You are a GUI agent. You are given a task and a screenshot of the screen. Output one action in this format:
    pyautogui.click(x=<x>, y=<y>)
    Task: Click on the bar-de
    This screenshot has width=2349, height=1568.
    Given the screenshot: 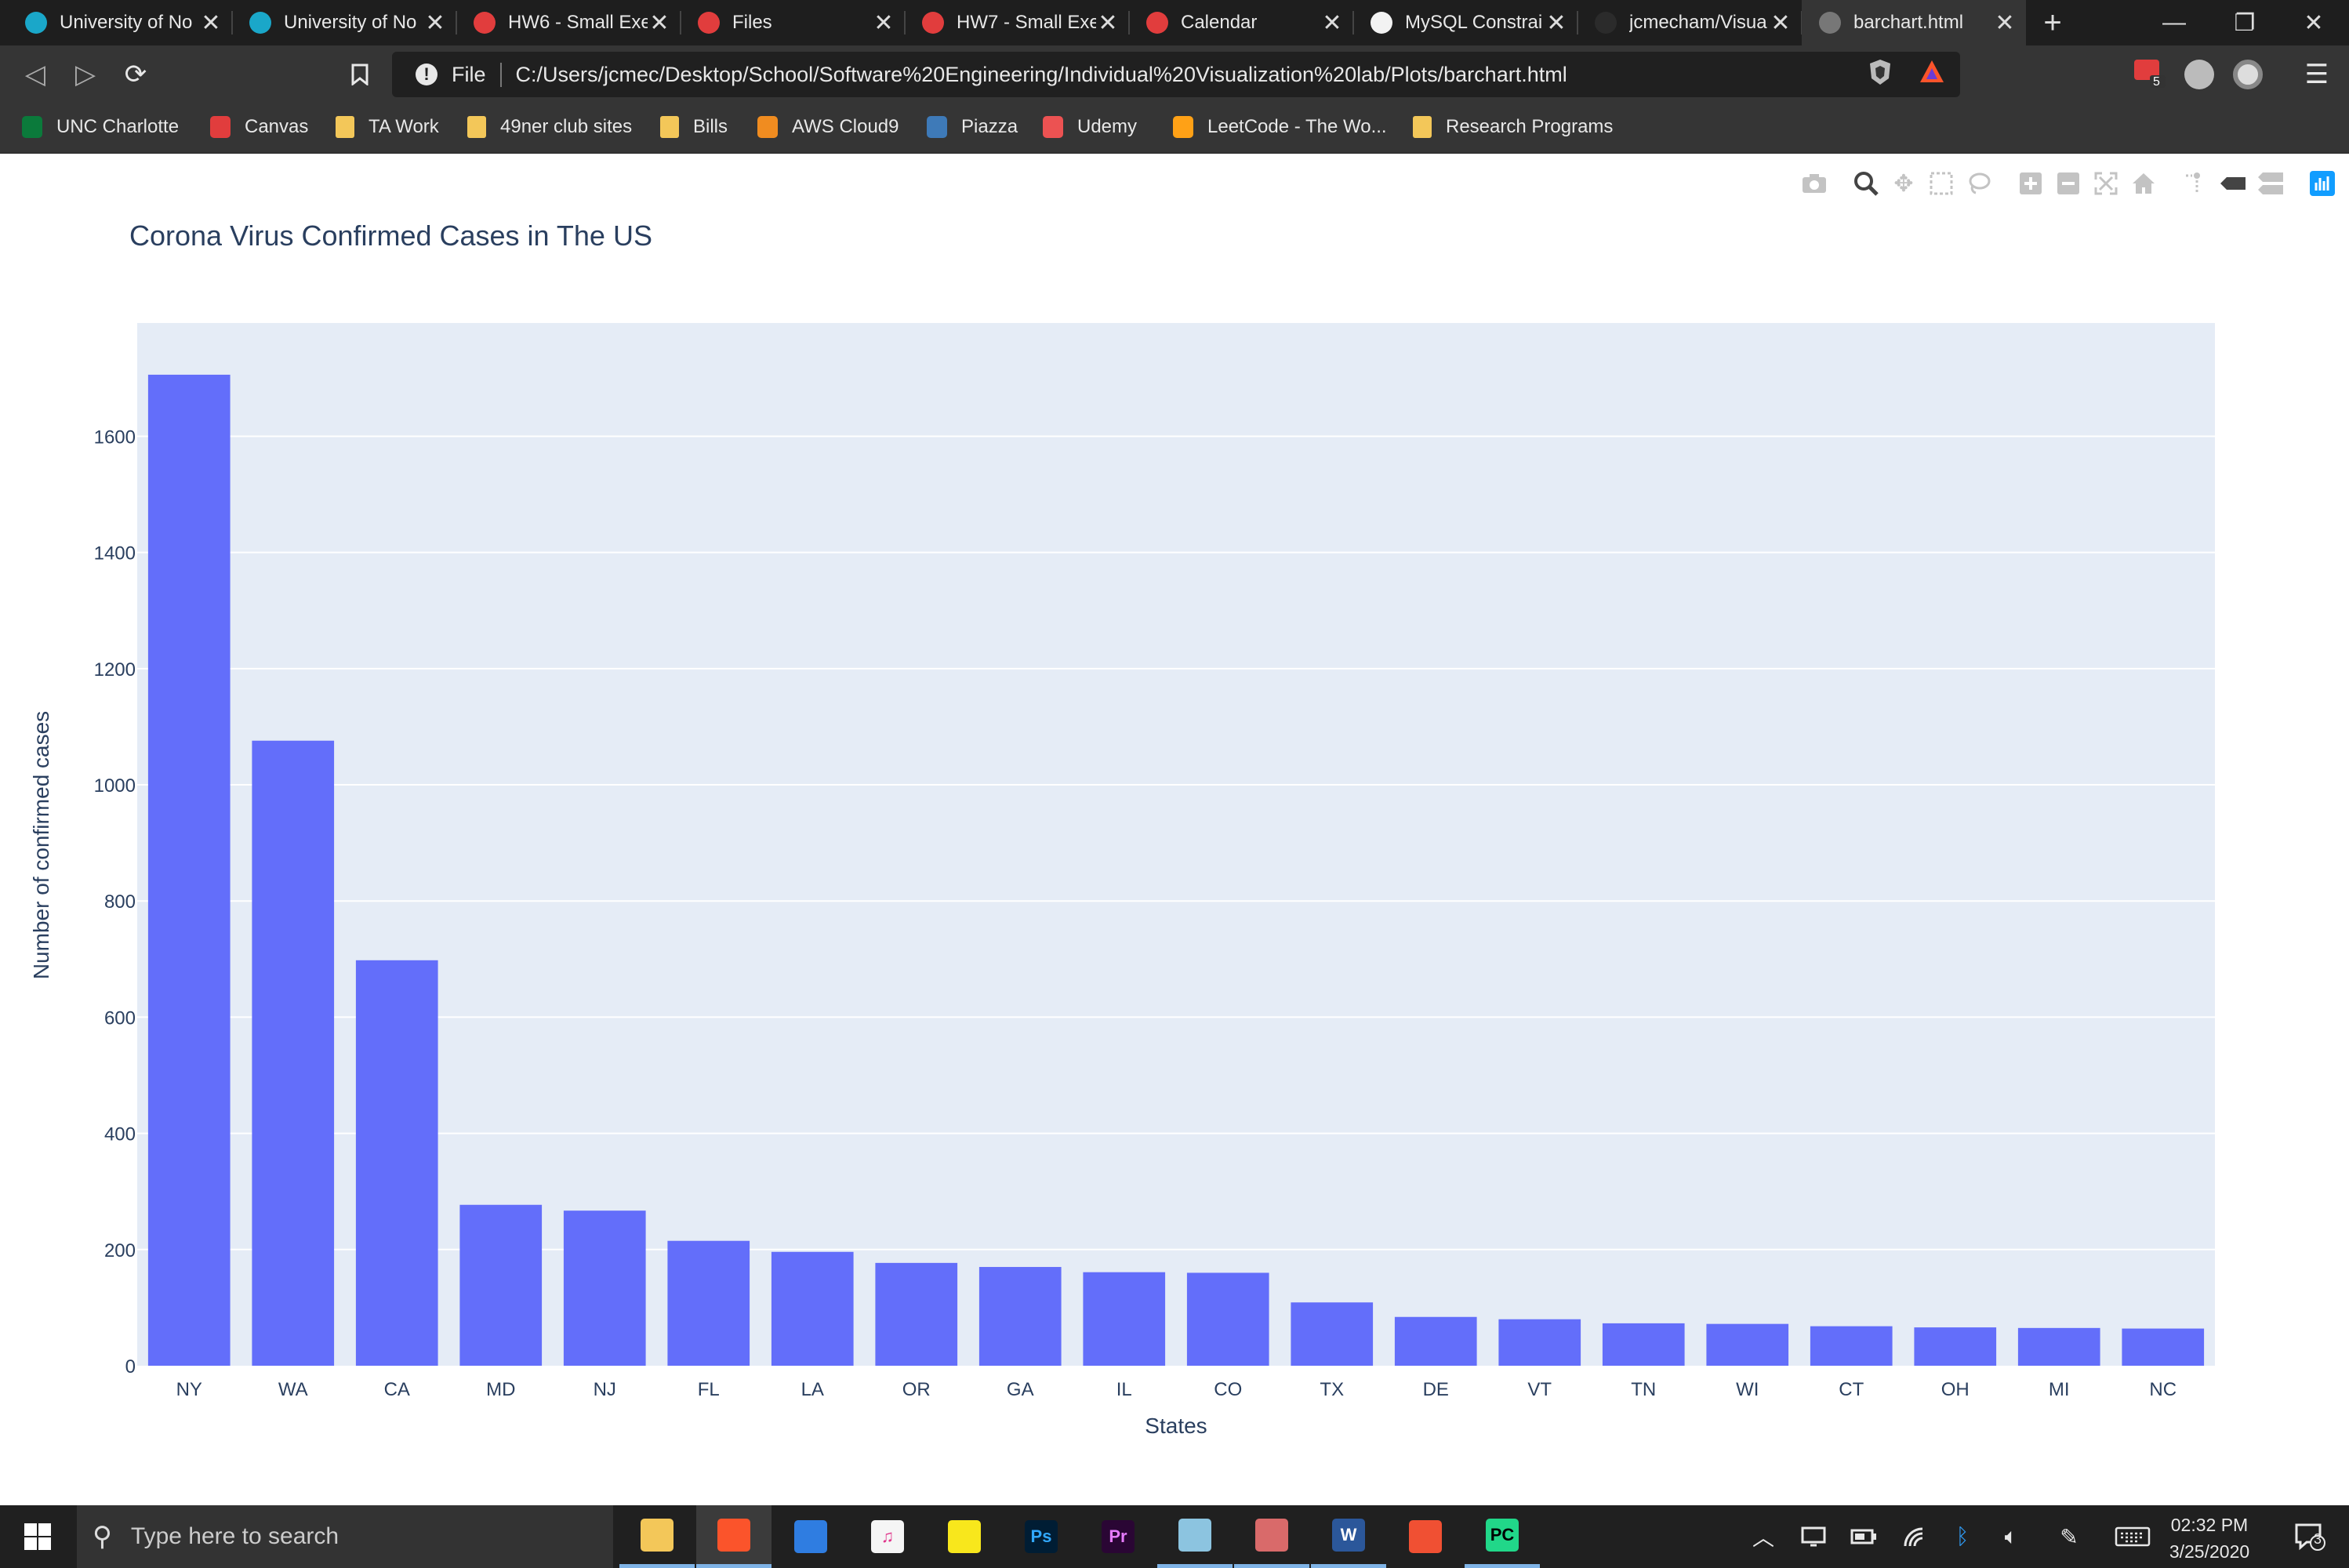 What is the action you would take?
    pyautogui.click(x=1435, y=1341)
    